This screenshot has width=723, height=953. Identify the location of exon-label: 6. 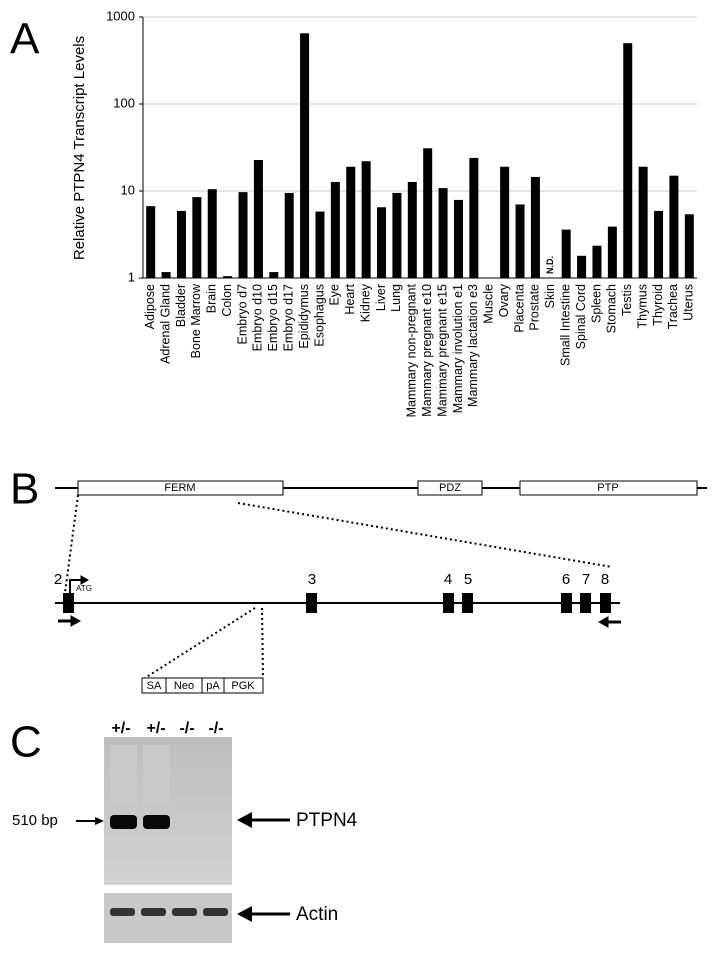
(566, 579).